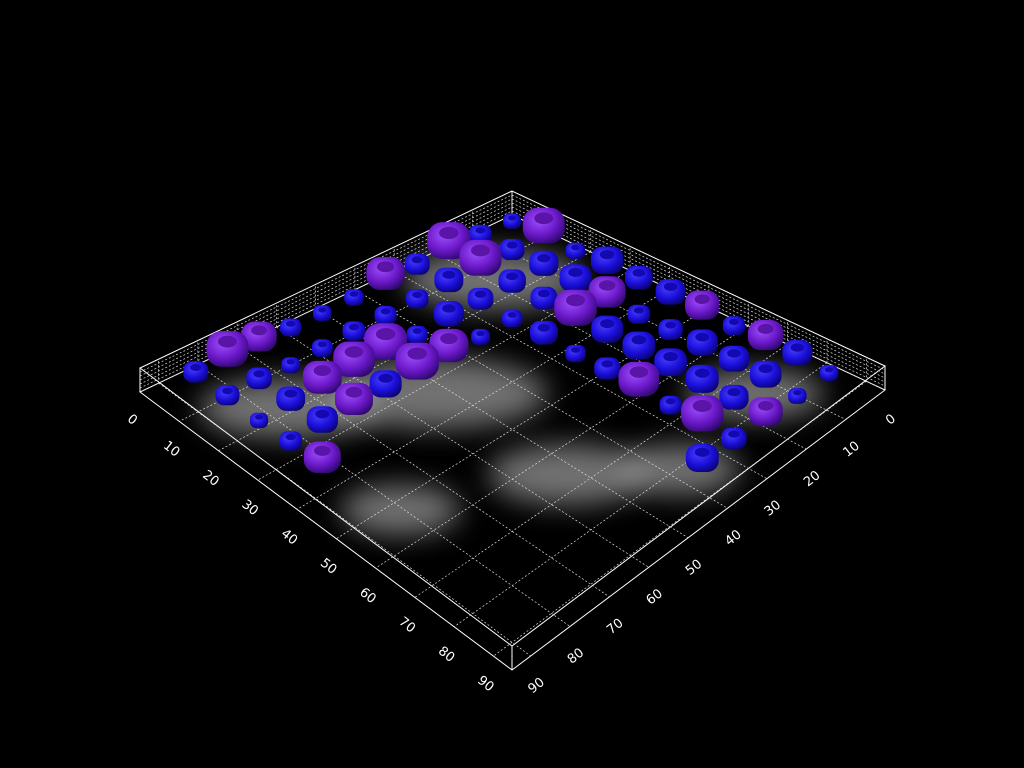 The image size is (1024, 768). I want to click on right-axis-tick-label: 90, so click(537, 686).